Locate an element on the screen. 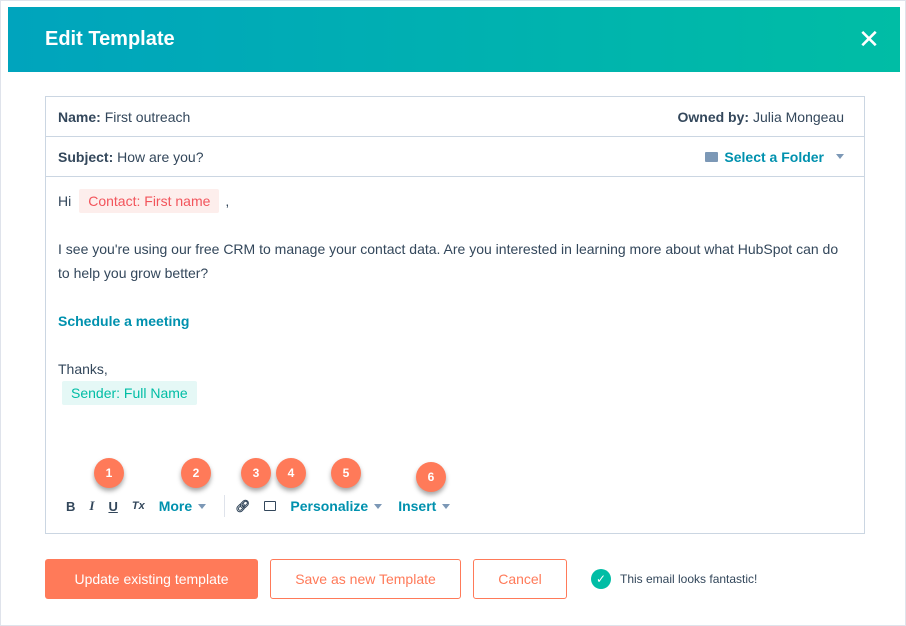  owner-value: Julia Mongeau is located at coordinates (798, 116).